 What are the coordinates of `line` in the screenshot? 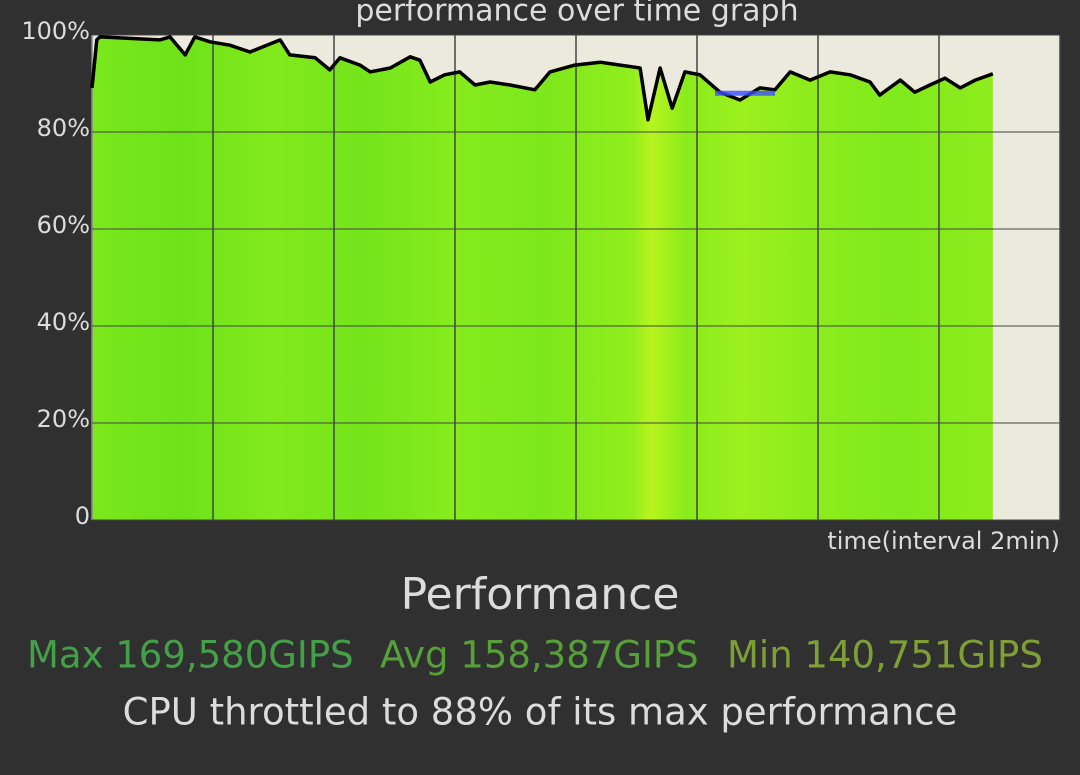 It's located at (542, 78).